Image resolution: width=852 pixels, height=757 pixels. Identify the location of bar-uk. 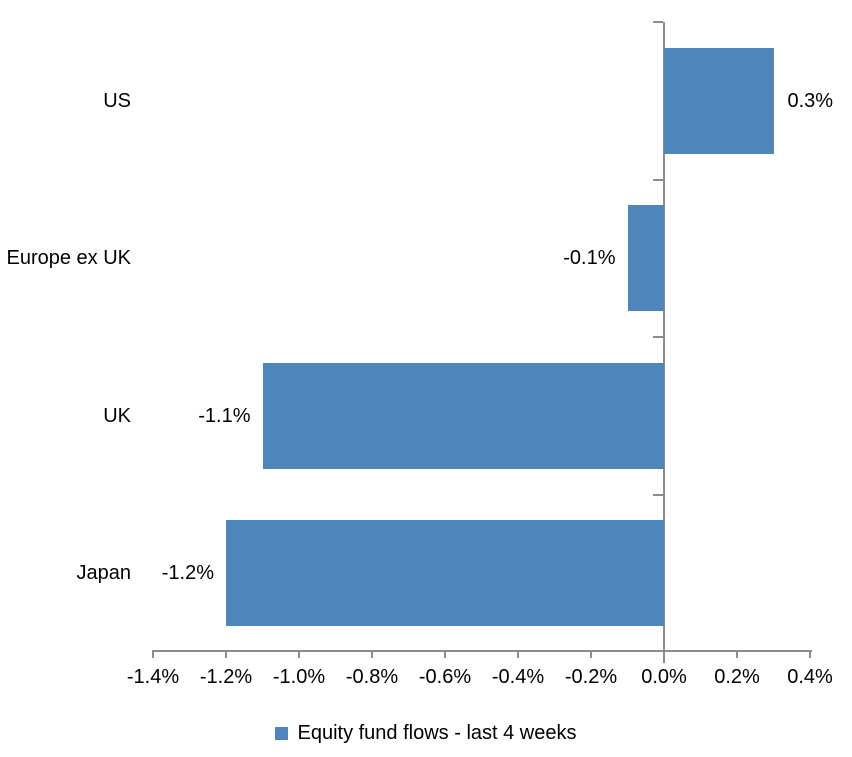
(463, 415).